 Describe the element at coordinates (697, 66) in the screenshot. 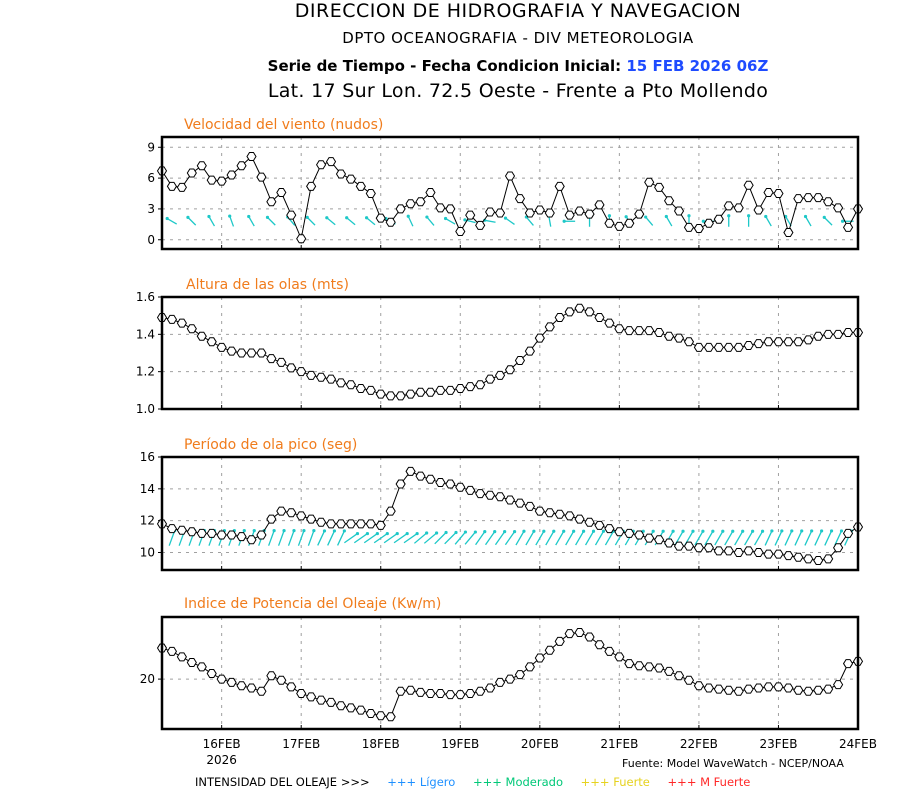

I see `init-date: 15 FEB 2026 06Z` at that location.